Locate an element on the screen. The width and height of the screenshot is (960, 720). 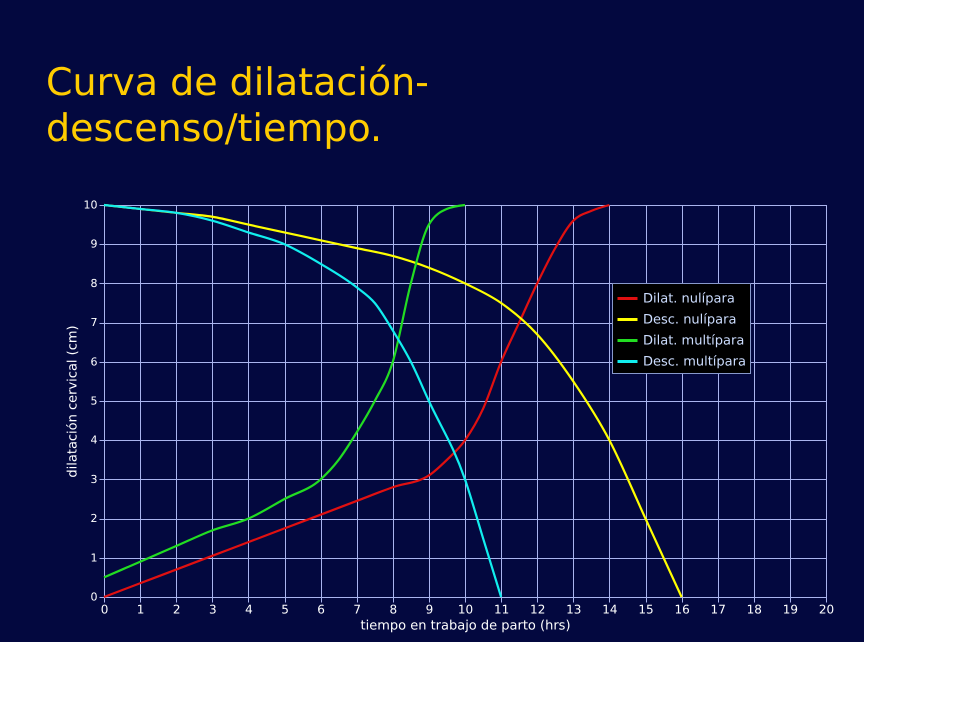
x-tick-label: 11 is located at coordinates (502, 609).